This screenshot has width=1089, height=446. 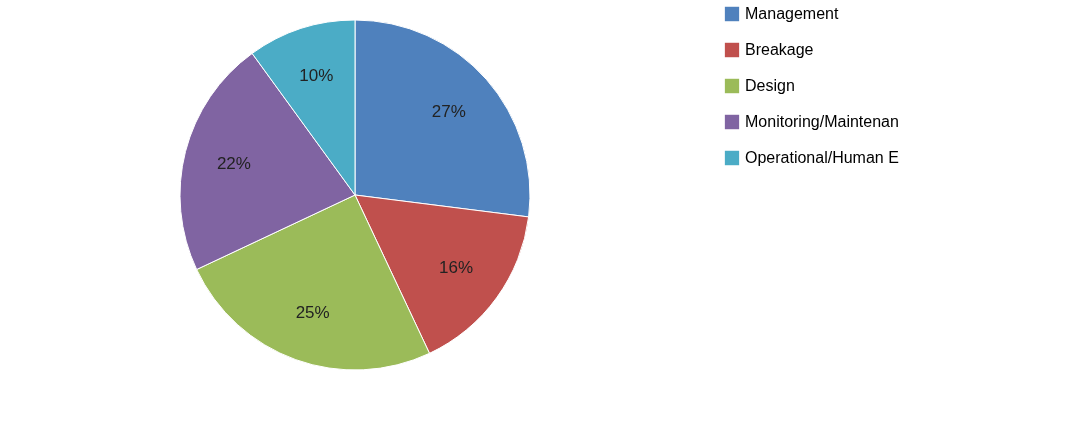 What do you see at coordinates (448, 112) in the screenshot?
I see `data-label: 27%` at bounding box center [448, 112].